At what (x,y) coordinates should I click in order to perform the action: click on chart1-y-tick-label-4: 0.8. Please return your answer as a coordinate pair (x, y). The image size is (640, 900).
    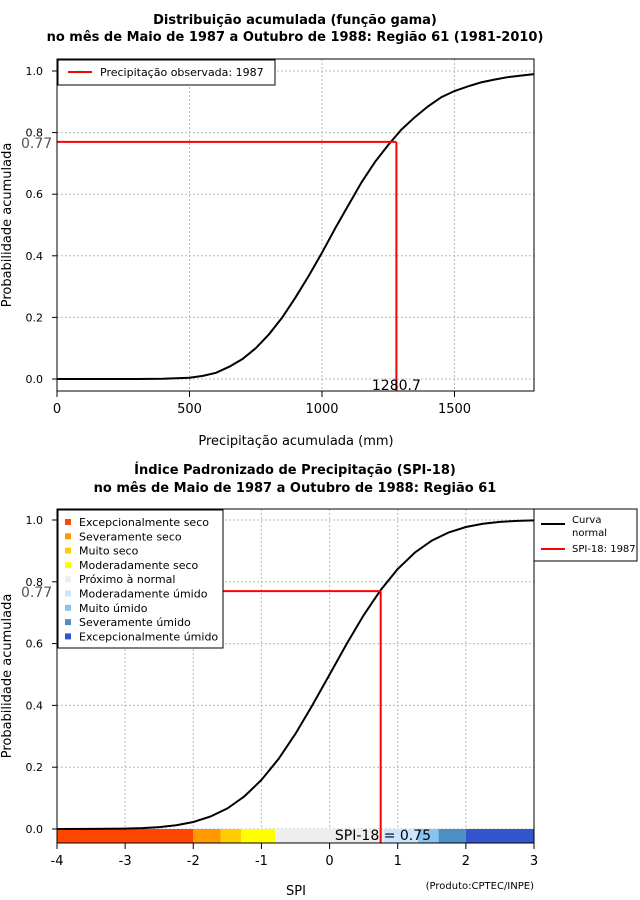
    Looking at the image, I should click on (35, 133).